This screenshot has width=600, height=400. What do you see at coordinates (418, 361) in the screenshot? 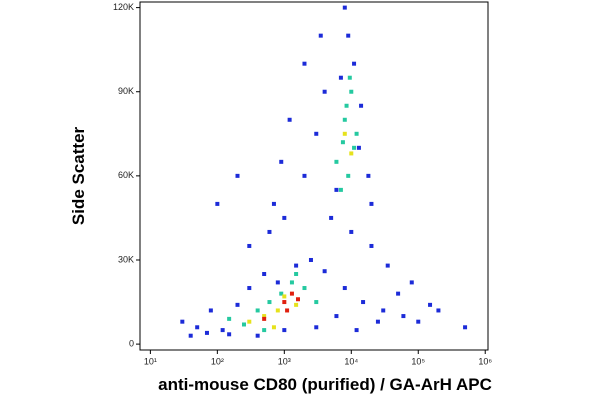
I see `x-tick-label: 10⁵` at bounding box center [418, 361].